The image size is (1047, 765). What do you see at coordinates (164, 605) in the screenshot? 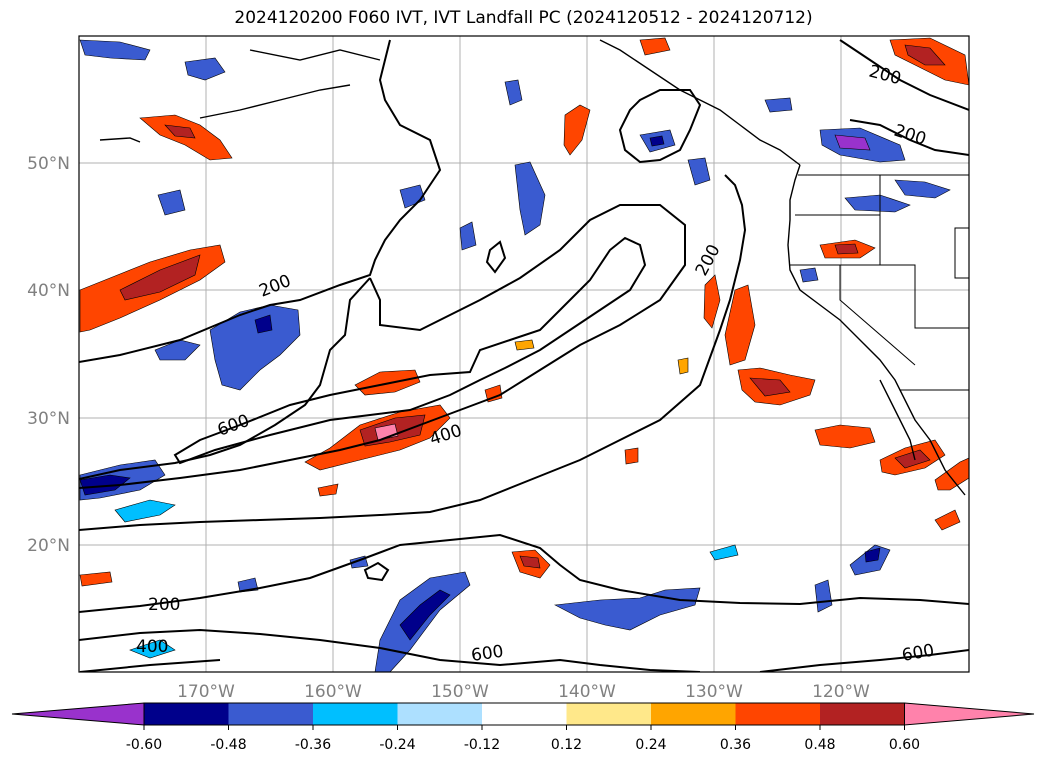
I see `contour-label: 200` at bounding box center [164, 605].